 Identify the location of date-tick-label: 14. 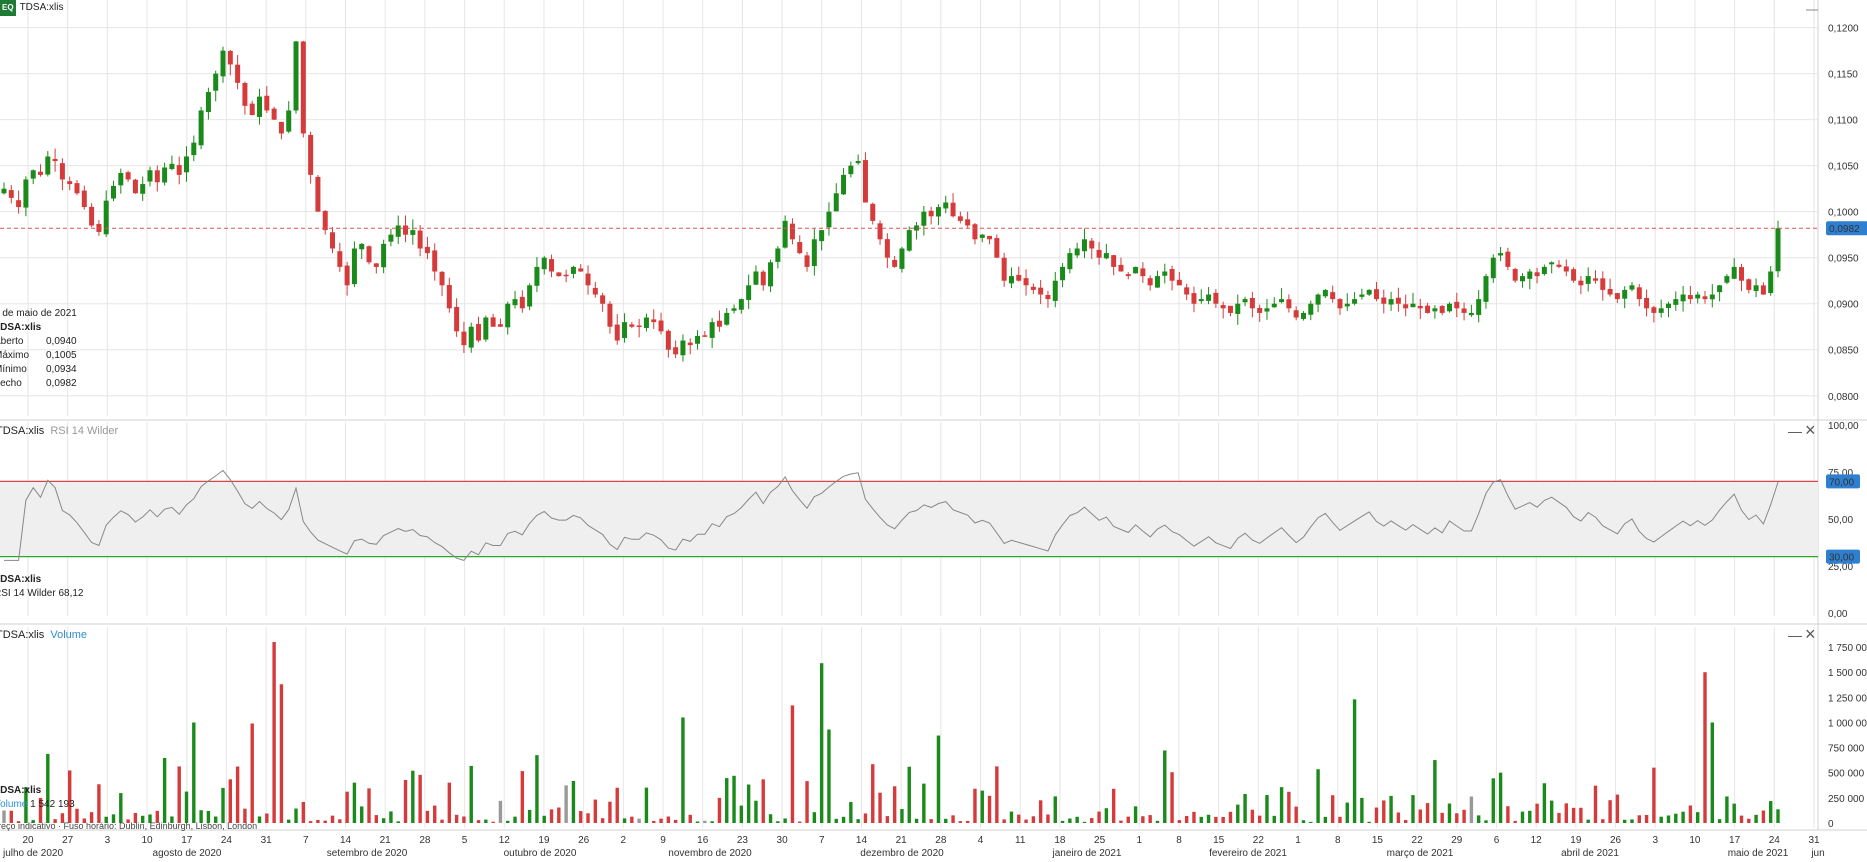
(346, 840).